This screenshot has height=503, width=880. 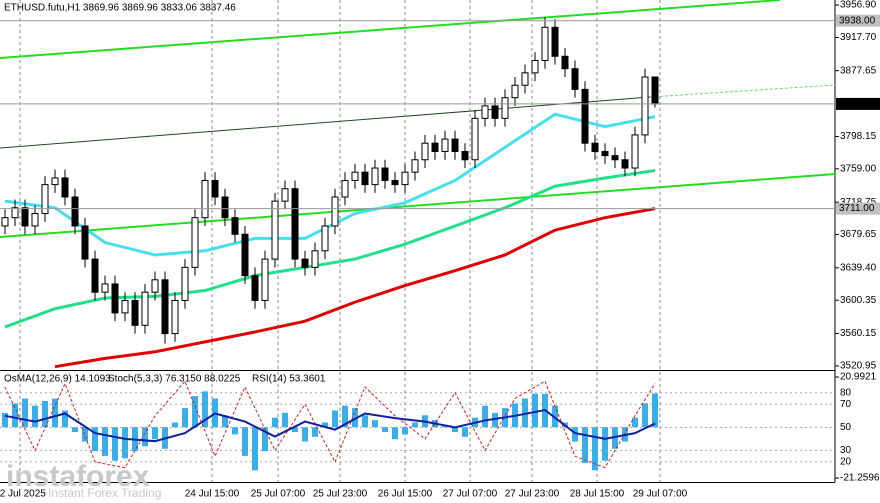 What do you see at coordinates (174, 379) in the screenshot?
I see `indicator-label: Stoch(5,3,3) 76.3150 88.0225` at bounding box center [174, 379].